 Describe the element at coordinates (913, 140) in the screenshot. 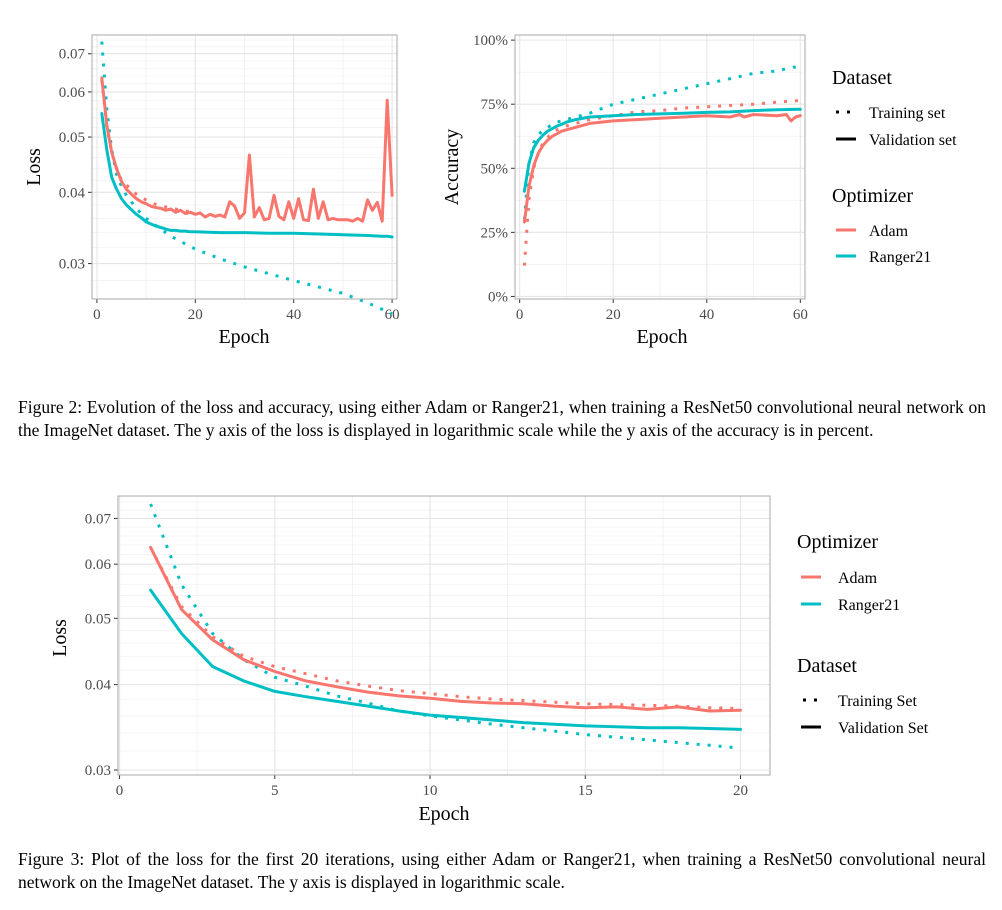

I see `legend-validation-label: Validation set` at that location.